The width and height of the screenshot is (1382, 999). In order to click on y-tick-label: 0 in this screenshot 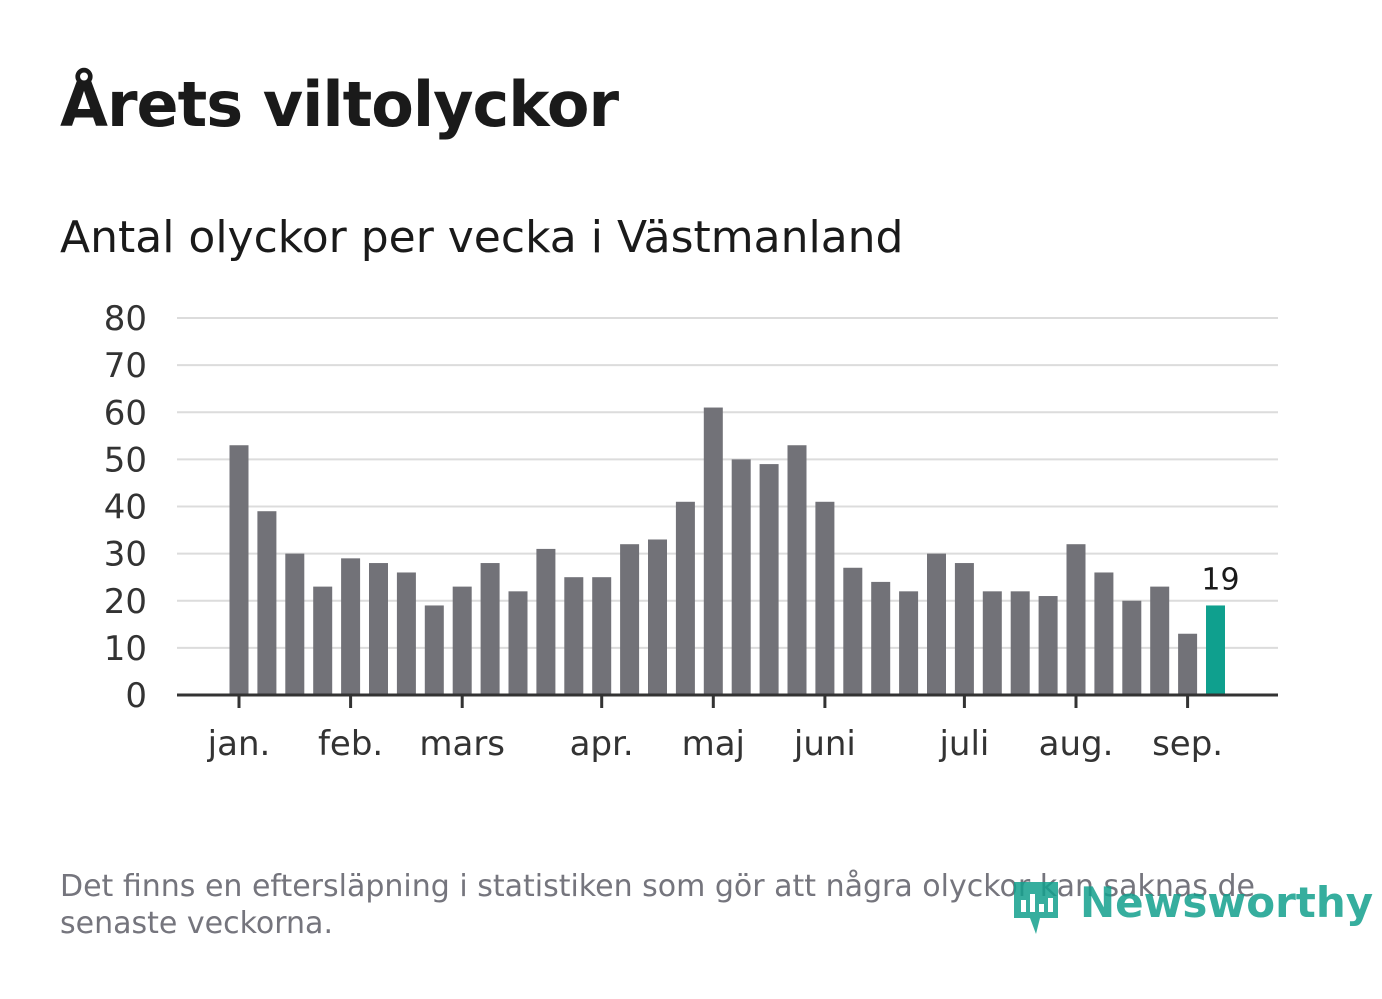, I will do `click(136, 696)`.